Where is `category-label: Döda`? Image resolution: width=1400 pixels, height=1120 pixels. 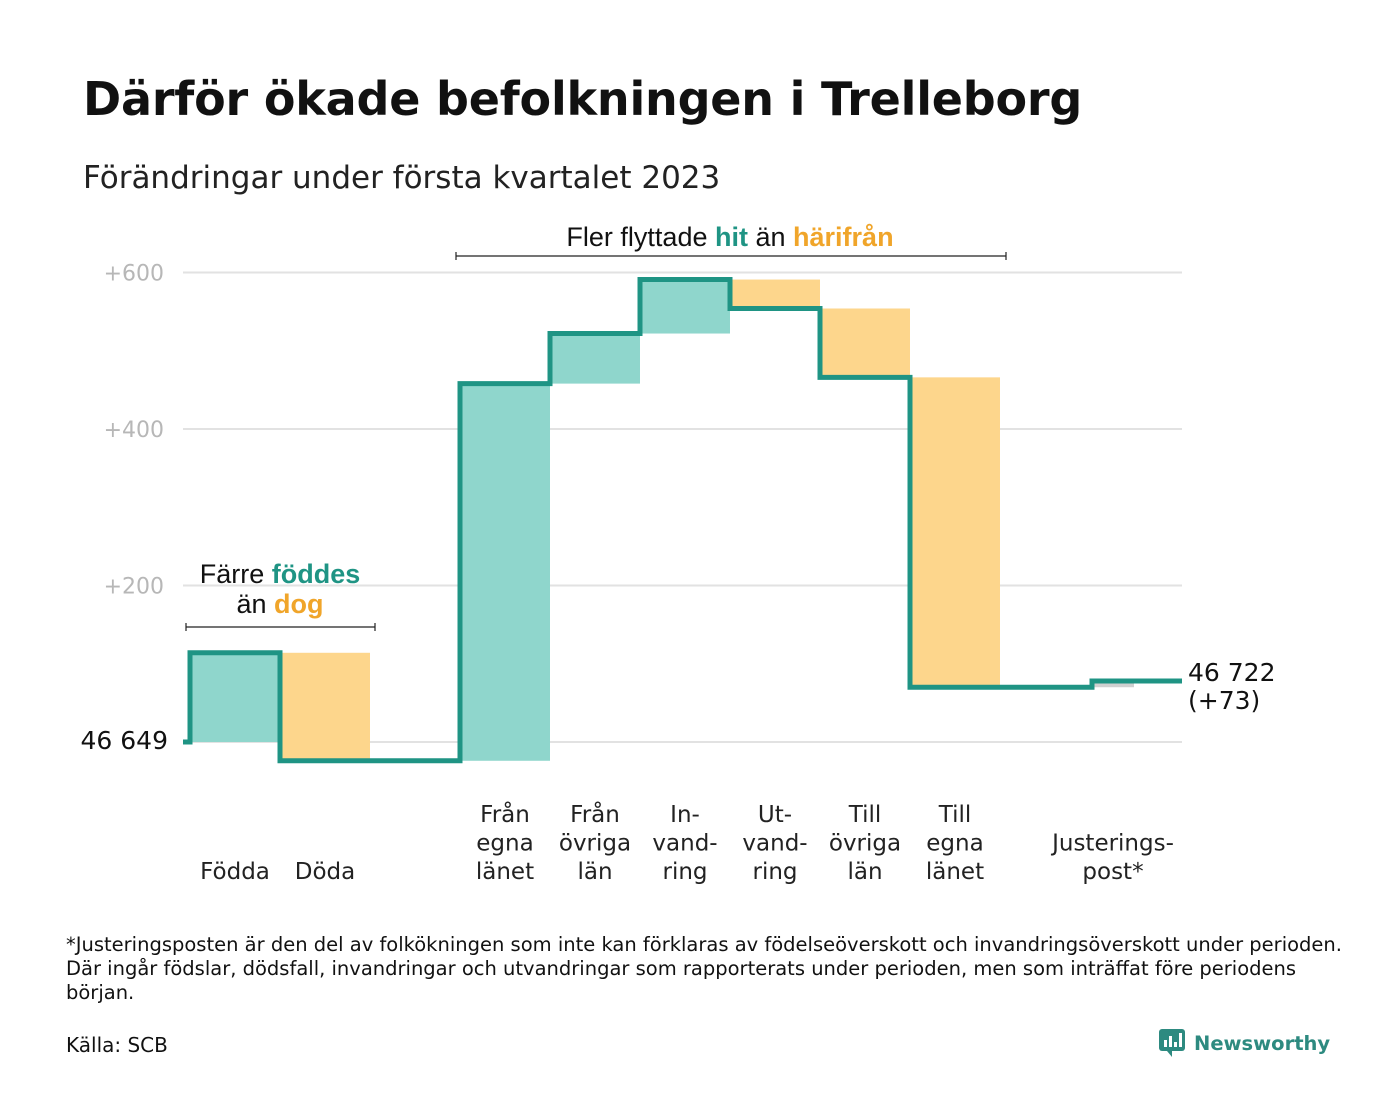 category-label: Döda is located at coordinates (325, 872).